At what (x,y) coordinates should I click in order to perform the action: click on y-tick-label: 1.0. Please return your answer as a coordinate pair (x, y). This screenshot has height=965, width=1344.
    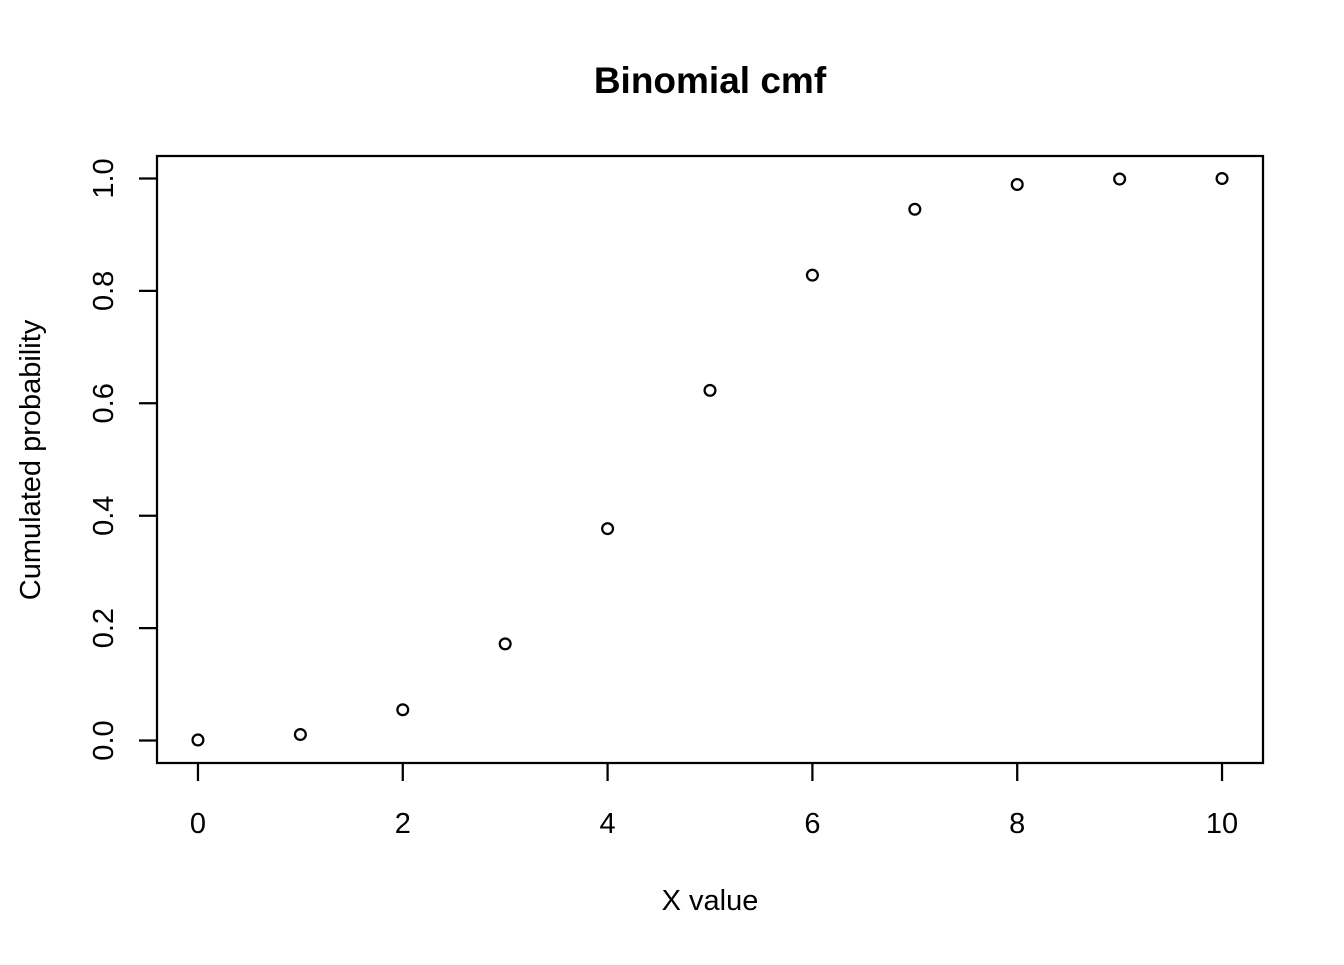
    Looking at the image, I should click on (104, 178).